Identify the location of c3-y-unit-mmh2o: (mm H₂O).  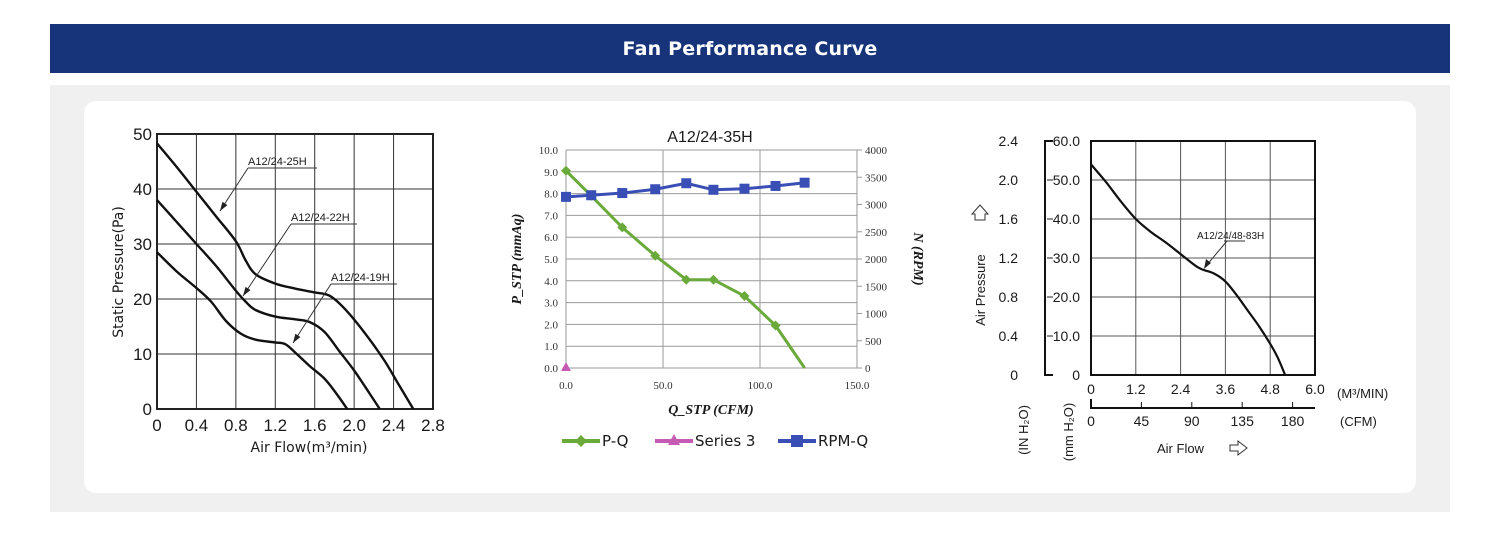
(1068, 432).